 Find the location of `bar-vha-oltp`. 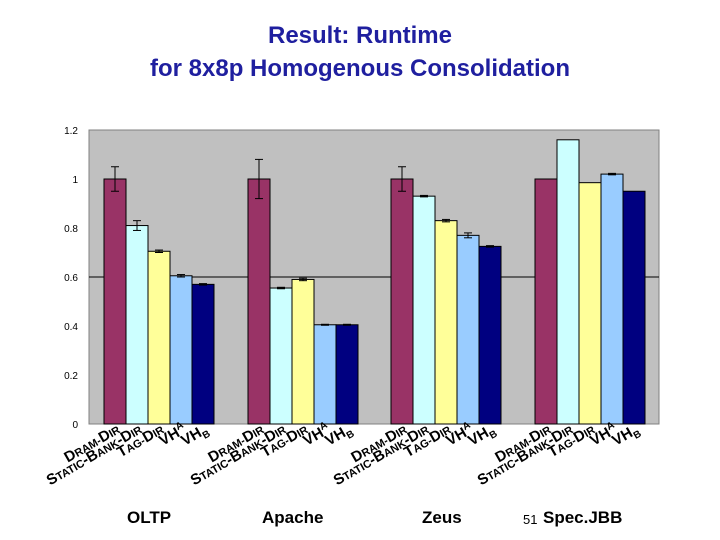

bar-vha-oltp is located at coordinates (181, 350).